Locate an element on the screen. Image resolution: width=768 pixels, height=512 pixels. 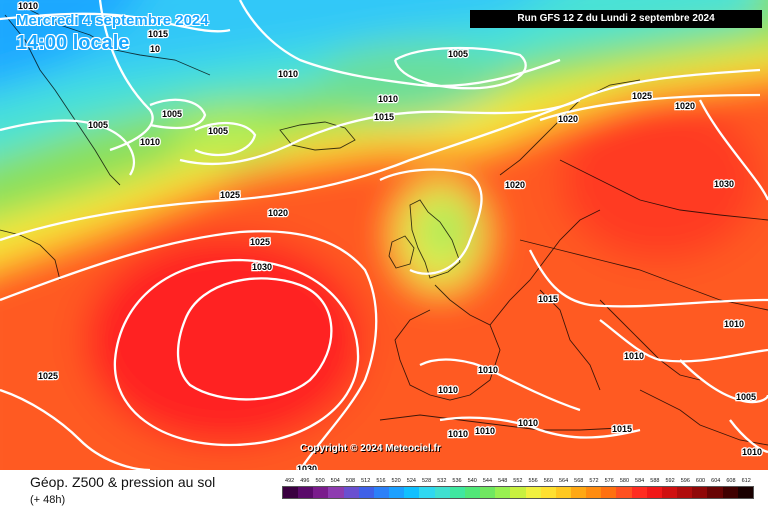
valid-time: 14:00 locale is located at coordinates (73, 43).